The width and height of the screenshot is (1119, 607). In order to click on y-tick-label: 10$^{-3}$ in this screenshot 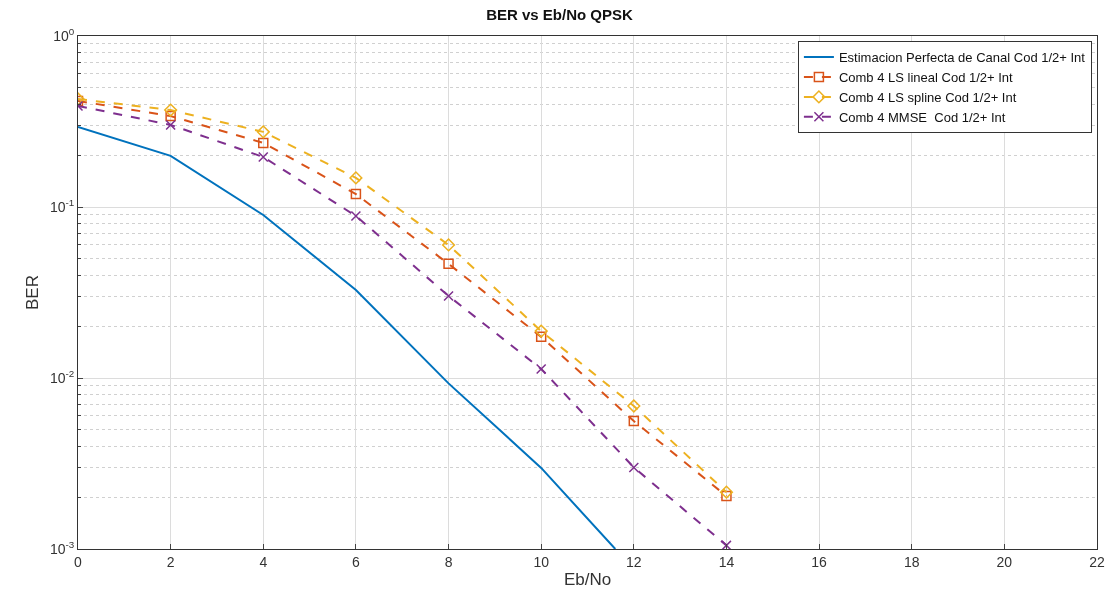, I will do `click(62, 548)`.